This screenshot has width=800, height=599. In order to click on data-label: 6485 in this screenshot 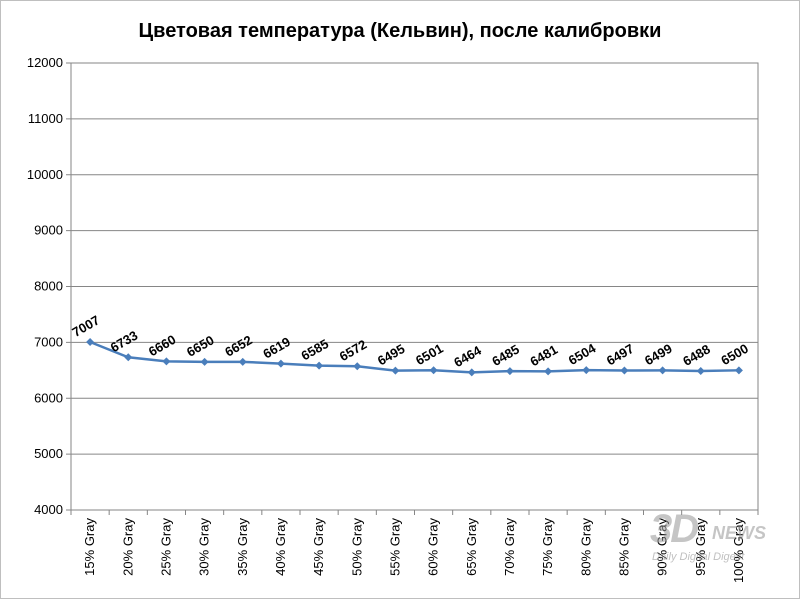, I will do `click(505, 355)`.